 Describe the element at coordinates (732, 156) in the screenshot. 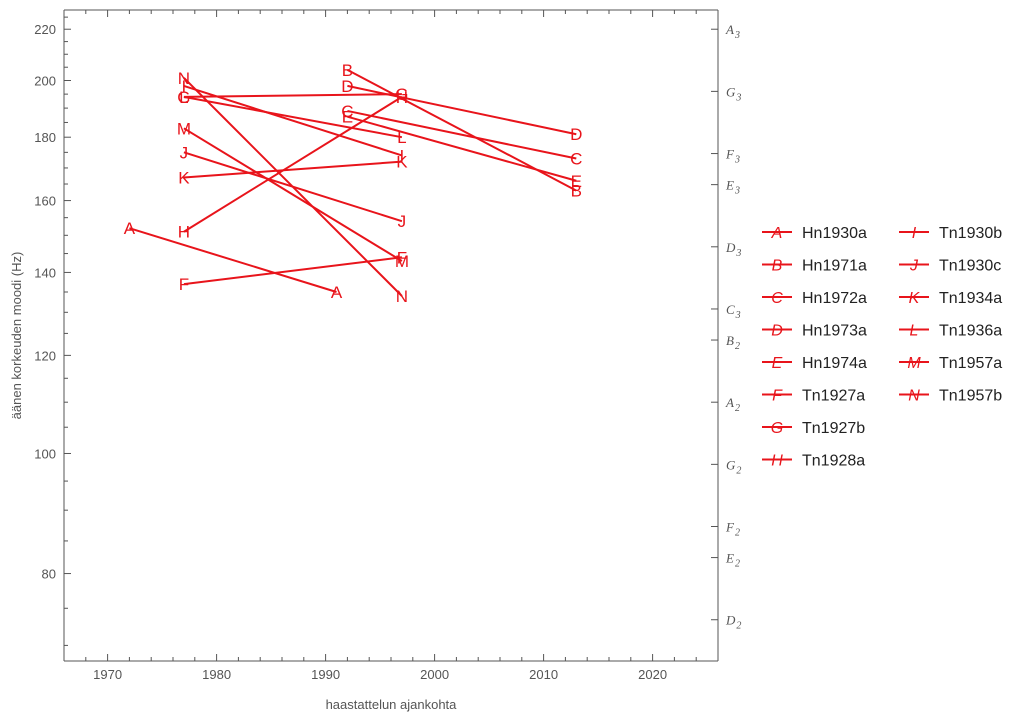

I see `note-tick-label: F3` at that location.